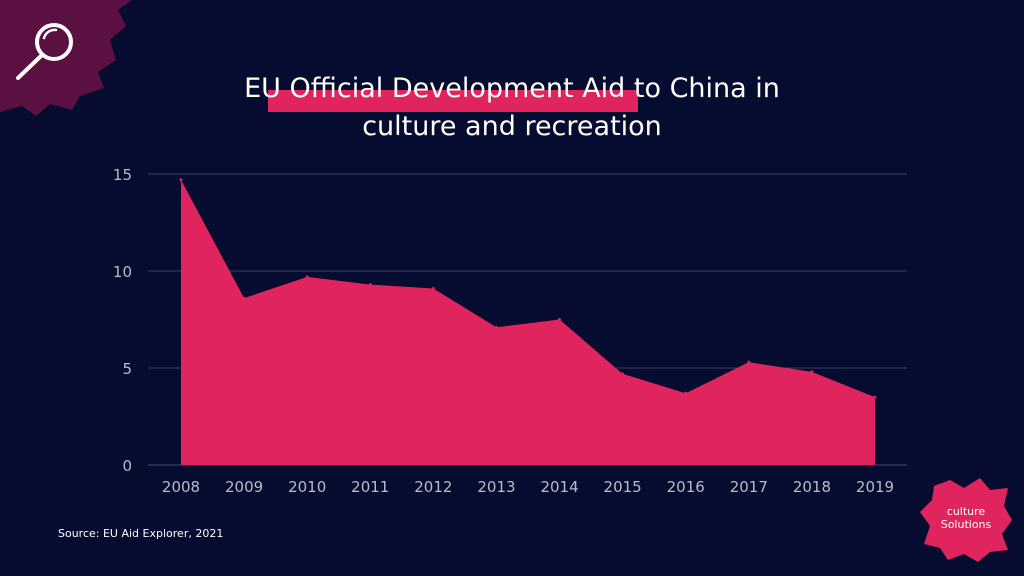 This screenshot has height=576, width=1024. Describe the element at coordinates (812, 487) in the screenshot. I see `x-tick-label: 2018` at that location.